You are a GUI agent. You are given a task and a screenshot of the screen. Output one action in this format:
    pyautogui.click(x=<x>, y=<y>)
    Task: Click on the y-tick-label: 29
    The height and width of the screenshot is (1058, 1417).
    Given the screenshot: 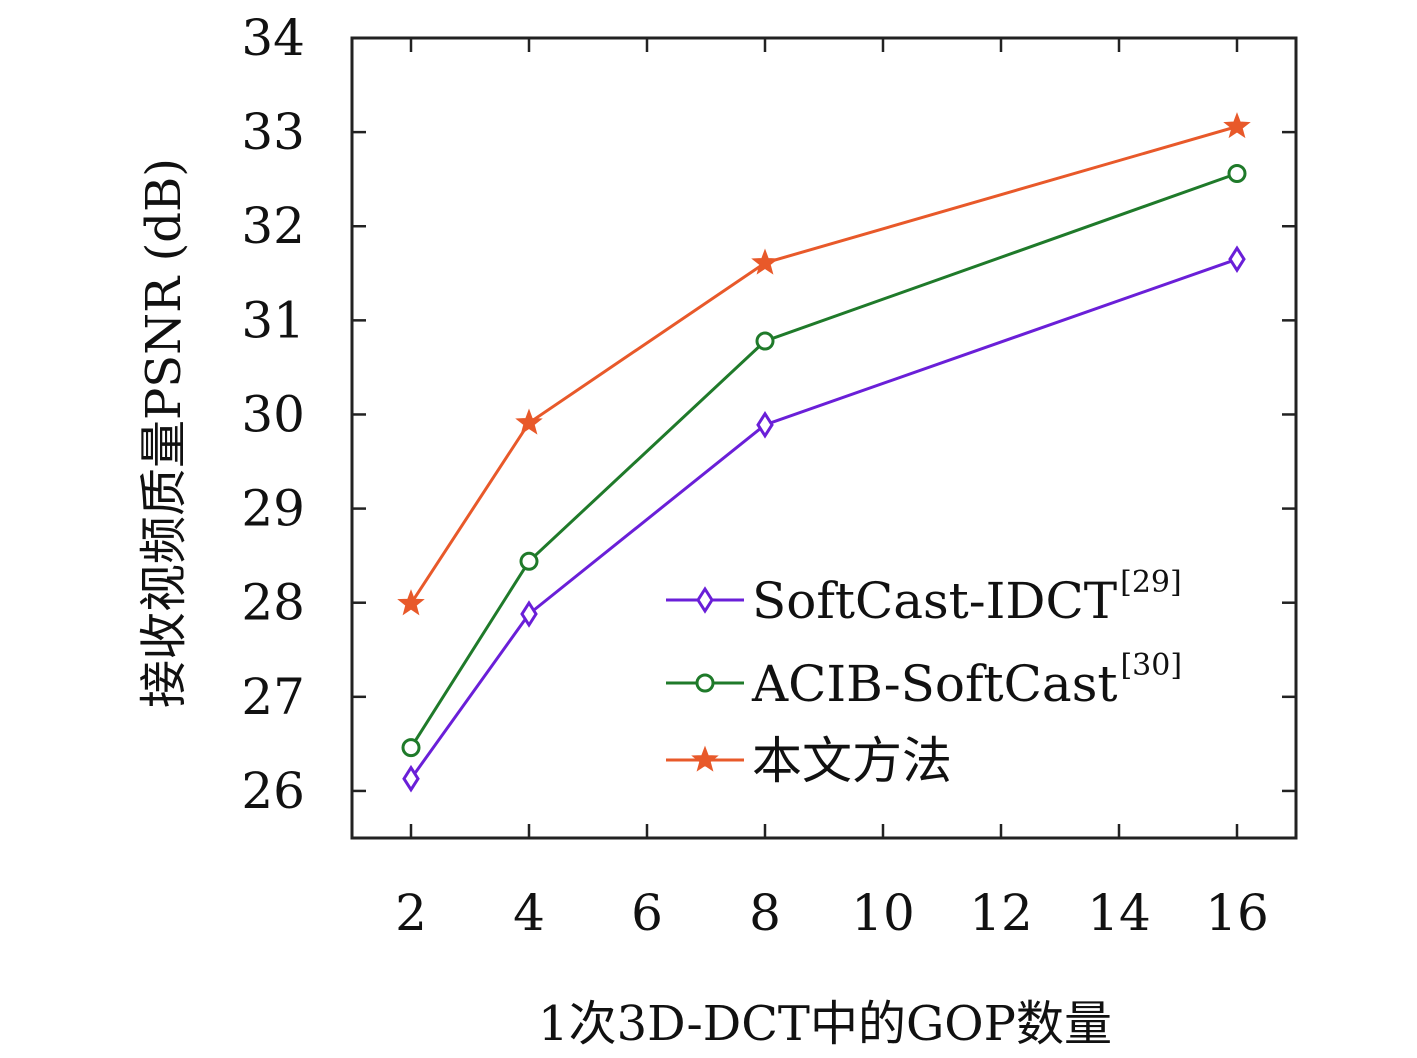 What is the action you would take?
    pyautogui.click(x=273, y=509)
    